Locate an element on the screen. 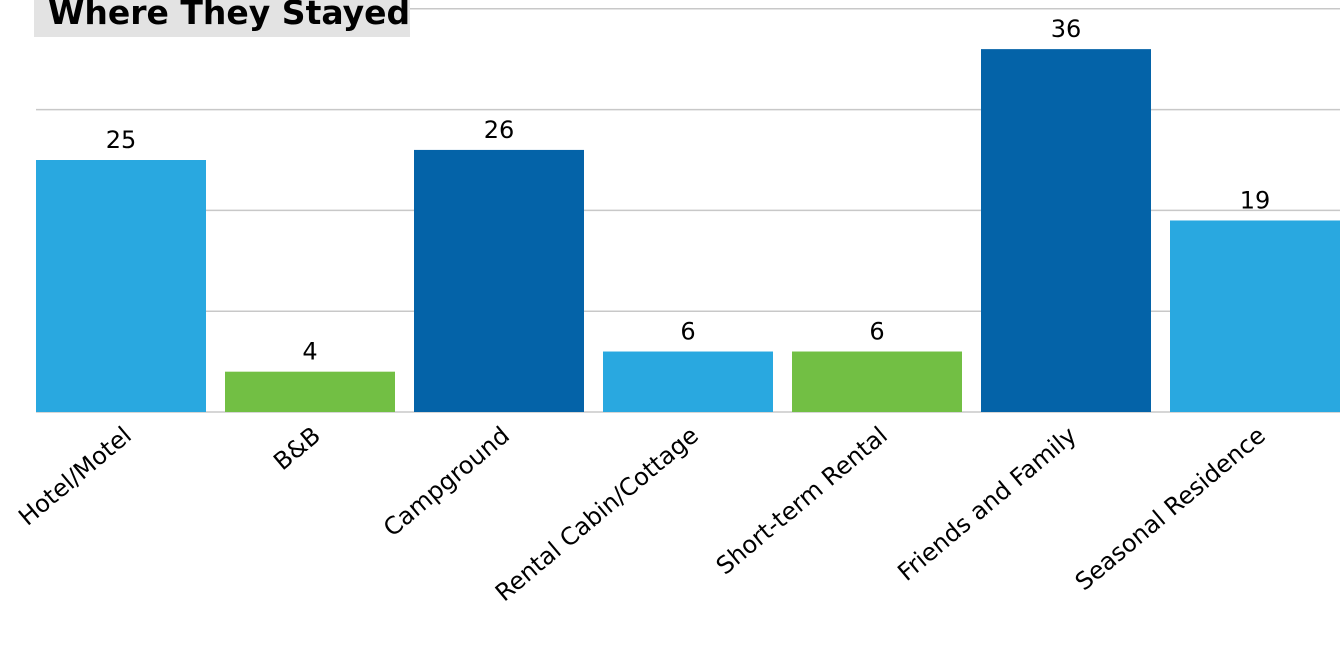  category-label: Rental Cabin/Cottage is located at coordinates (597, 514).